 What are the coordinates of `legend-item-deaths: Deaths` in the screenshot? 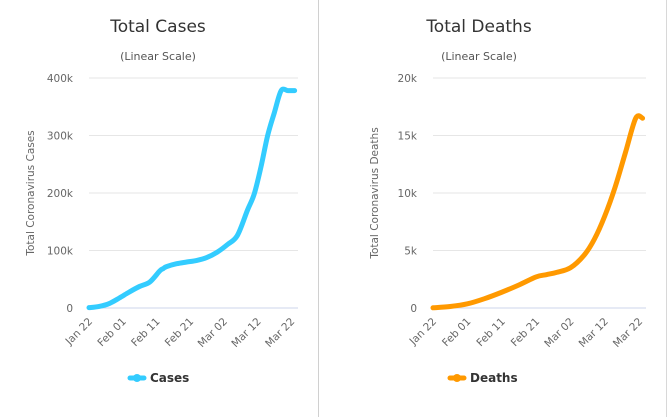 It's located at (482, 378).